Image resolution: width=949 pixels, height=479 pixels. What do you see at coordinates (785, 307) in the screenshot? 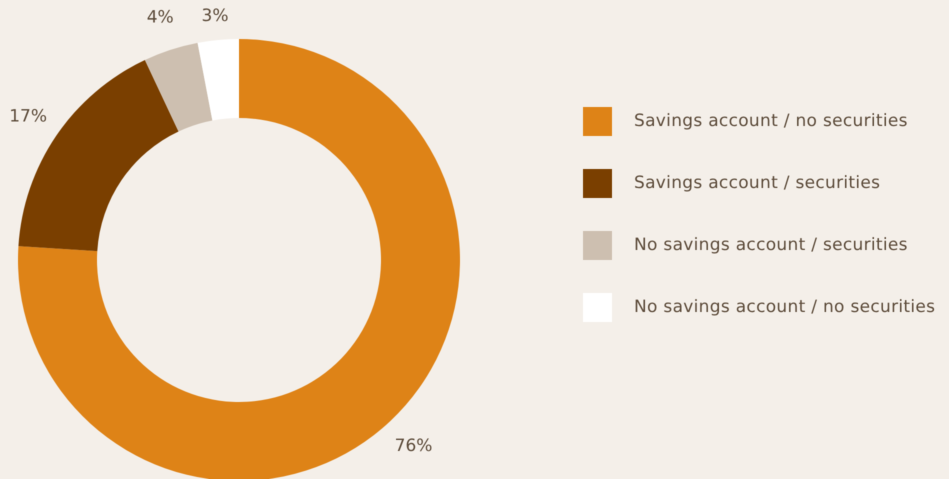
I see `legend-label: No savings account / no securities` at bounding box center [785, 307].